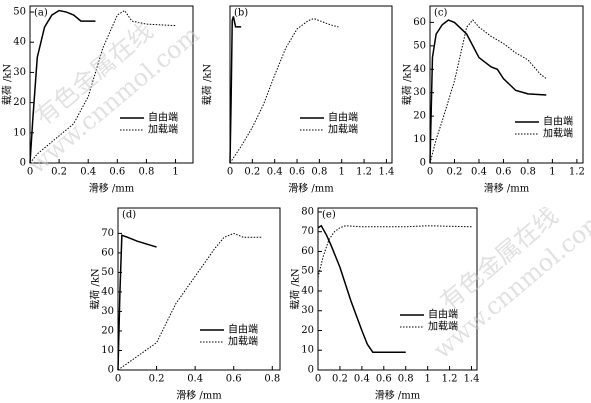  I want to click on y-tick-label: 80, so click(307, 211).